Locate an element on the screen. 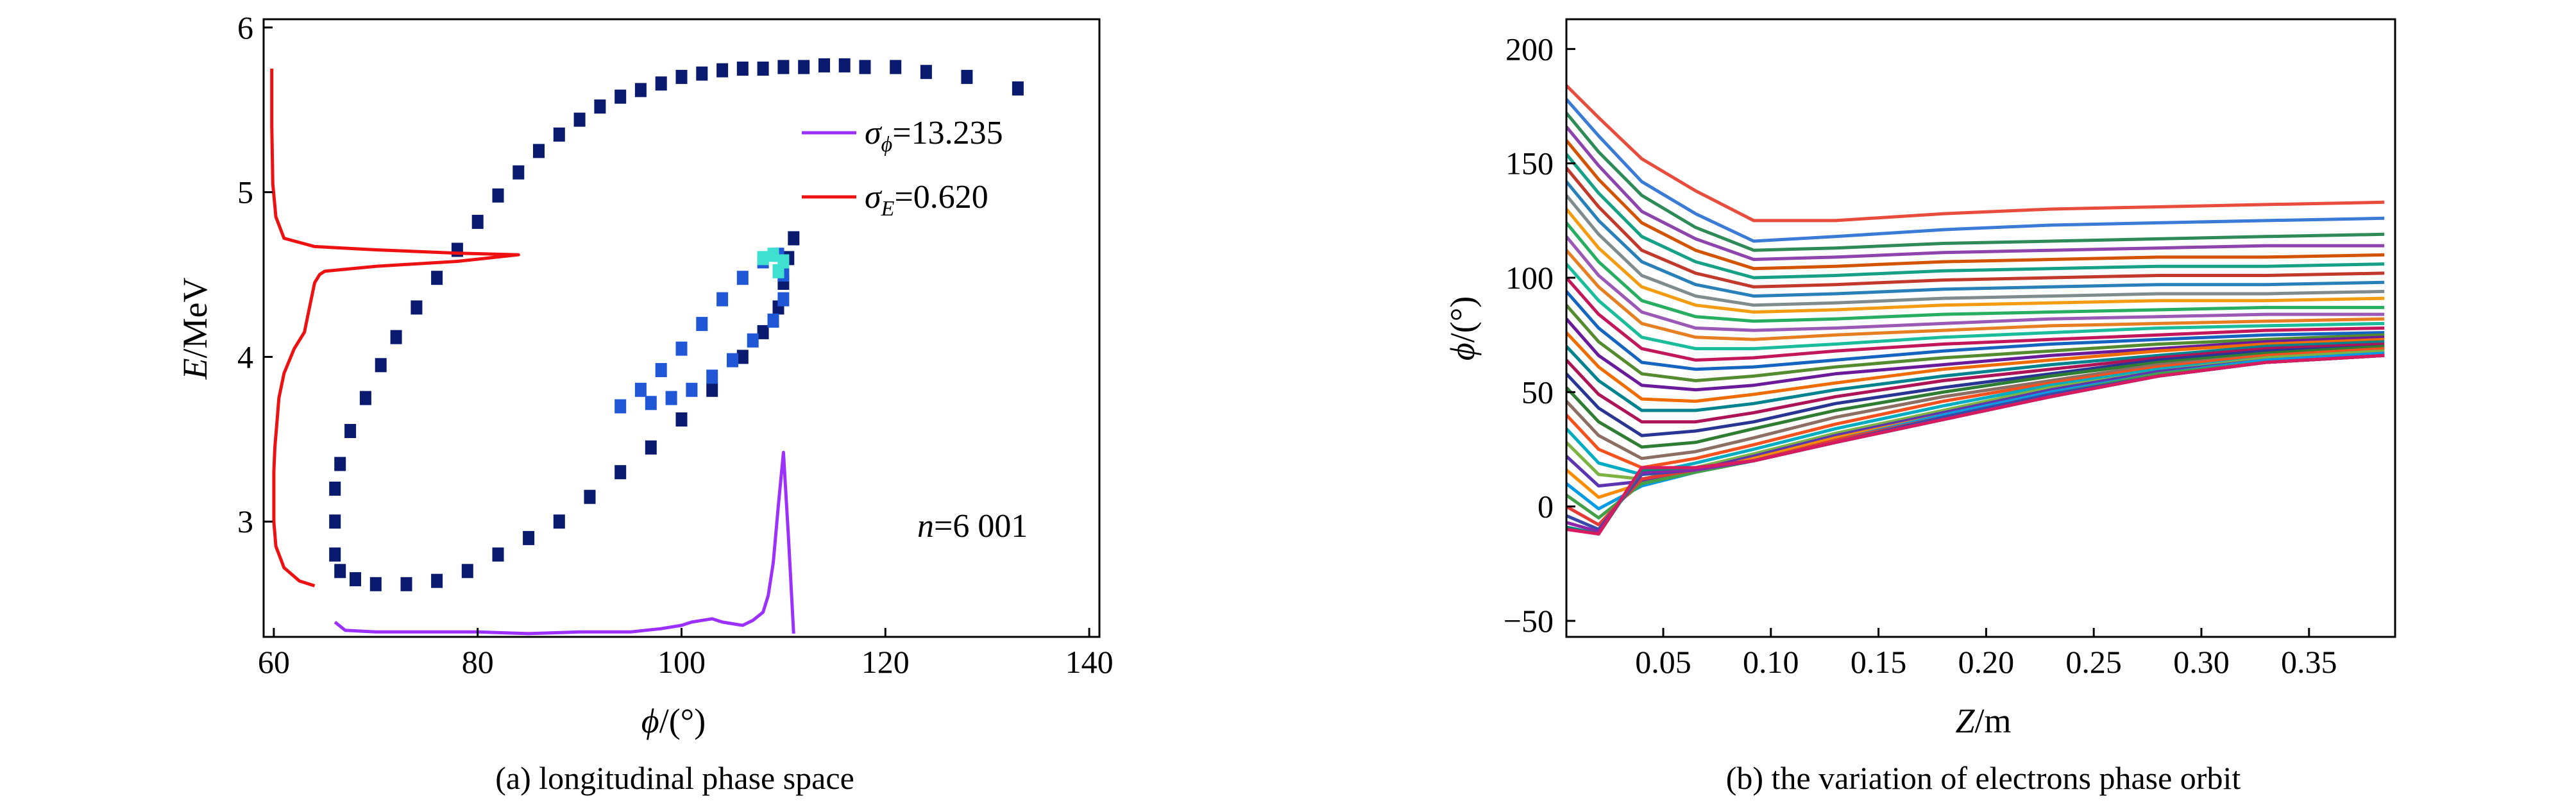 The height and width of the screenshot is (803, 2576). a-x-tick-label: 120 is located at coordinates (885, 662).